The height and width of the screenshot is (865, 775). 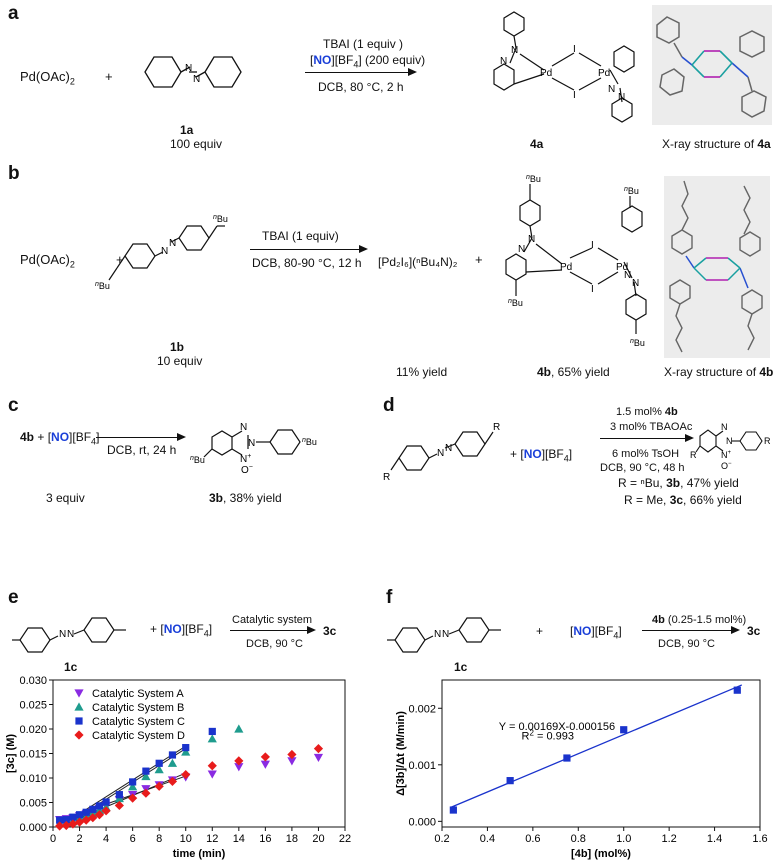 I want to click on panel-b-byproduct-yield: 11% yield, so click(x=422, y=372).